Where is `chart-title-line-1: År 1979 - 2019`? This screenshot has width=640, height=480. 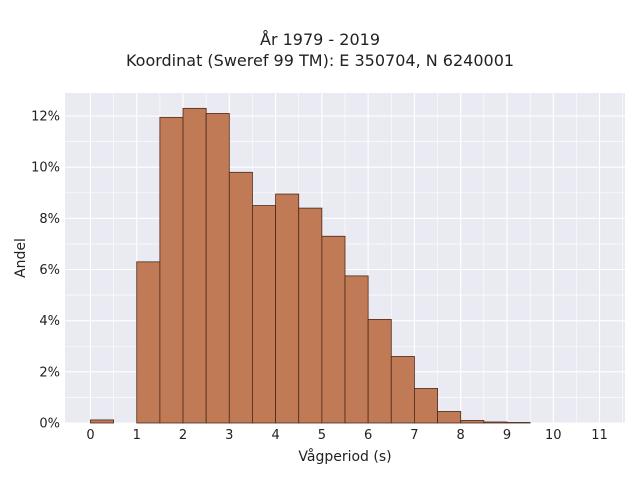 chart-title-line-1: År 1979 - 2019 is located at coordinates (320, 39).